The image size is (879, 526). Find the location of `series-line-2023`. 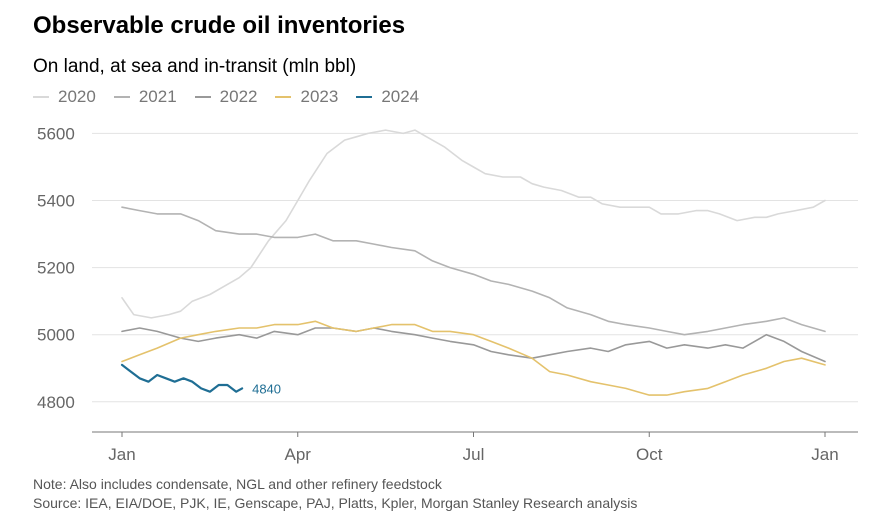

series-line-2023 is located at coordinates (473, 358).